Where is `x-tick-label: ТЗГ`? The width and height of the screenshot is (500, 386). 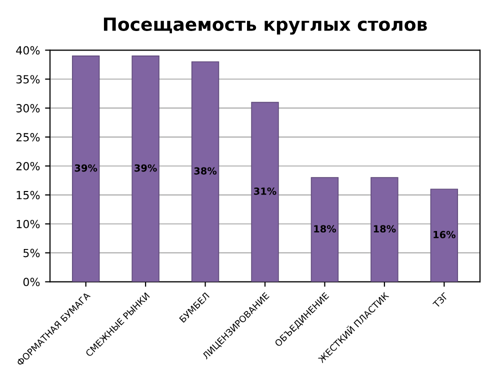 x-tick-label: ТЗГ is located at coordinates (440, 300).